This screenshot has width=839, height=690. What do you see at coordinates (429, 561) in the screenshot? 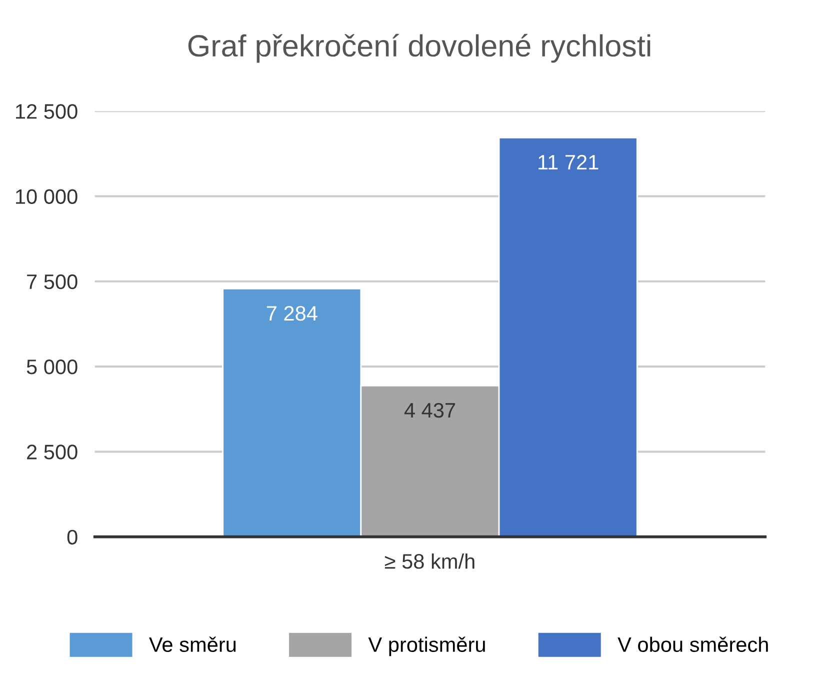
I see `x-tick-label: ≥ 58 km/h` at bounding box center [429, 561].